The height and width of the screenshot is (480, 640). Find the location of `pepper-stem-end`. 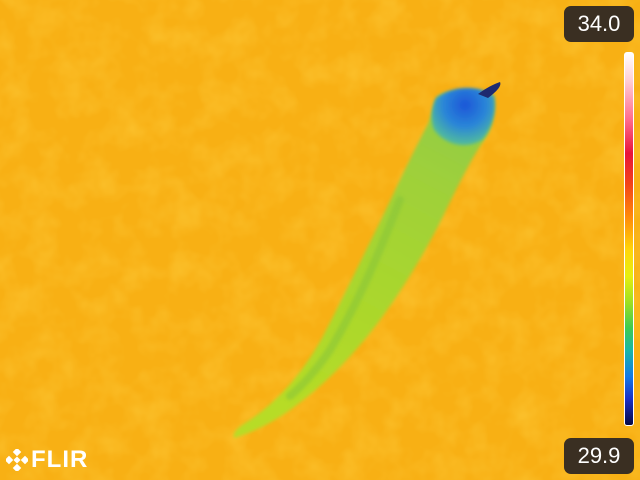

pepper-stem-end is located at coordinates (463, 116).